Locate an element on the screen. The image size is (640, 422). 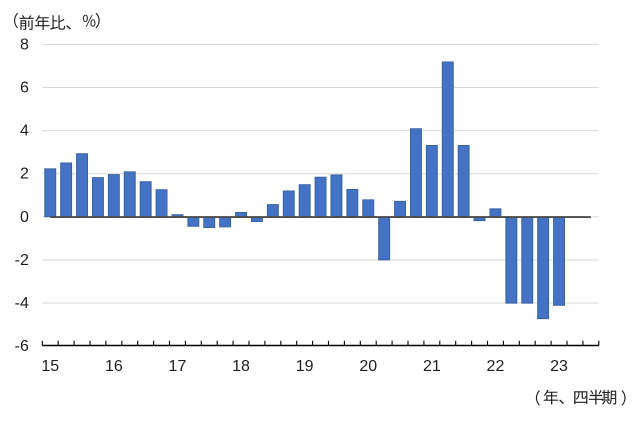
svg-text: 8 is located at coordinates (24, 44).